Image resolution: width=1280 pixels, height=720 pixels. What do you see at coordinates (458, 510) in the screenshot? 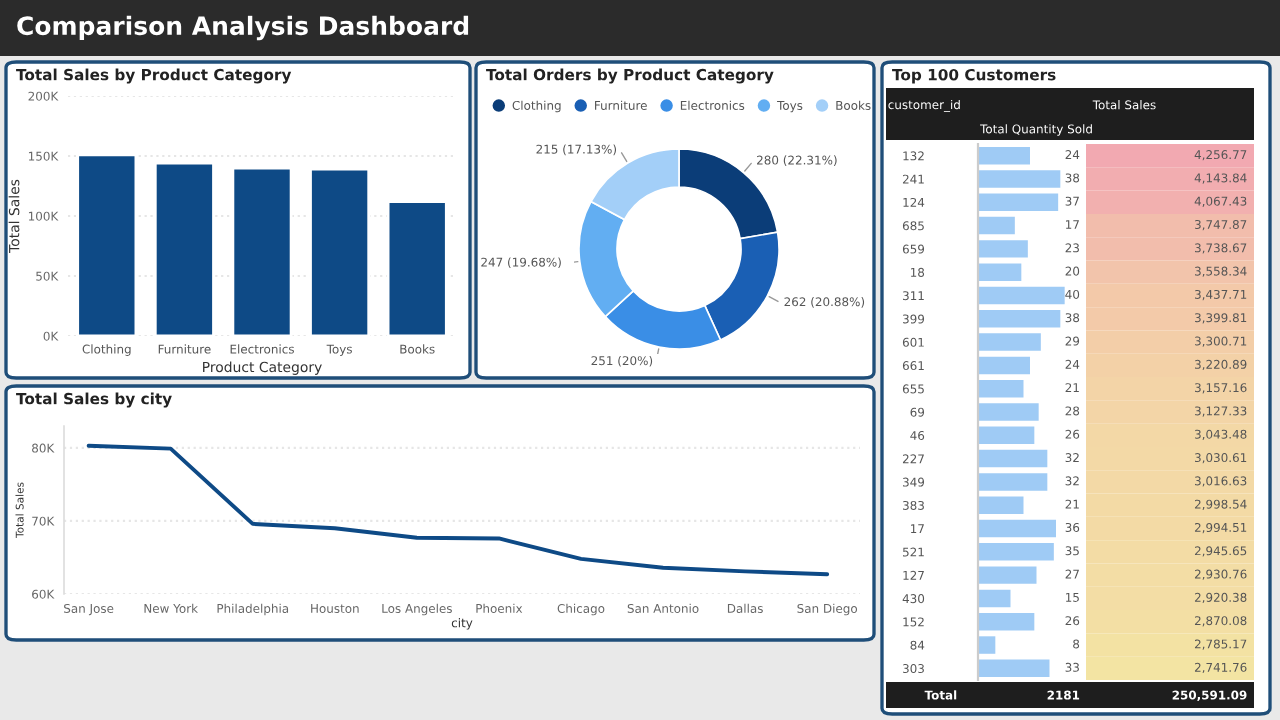
I see `line-series` at bounding box center [458, 510].